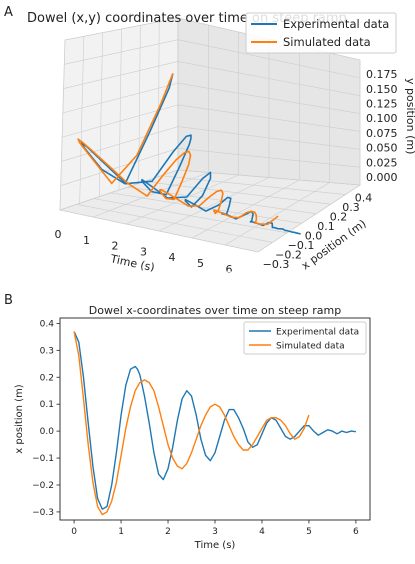 Image resolution: width=415 pixels, height=564 pixels. Describe the element at coordinates (43, 486) in the screenshot. I see `y-tick-label-b-1: −0.2` at that location.